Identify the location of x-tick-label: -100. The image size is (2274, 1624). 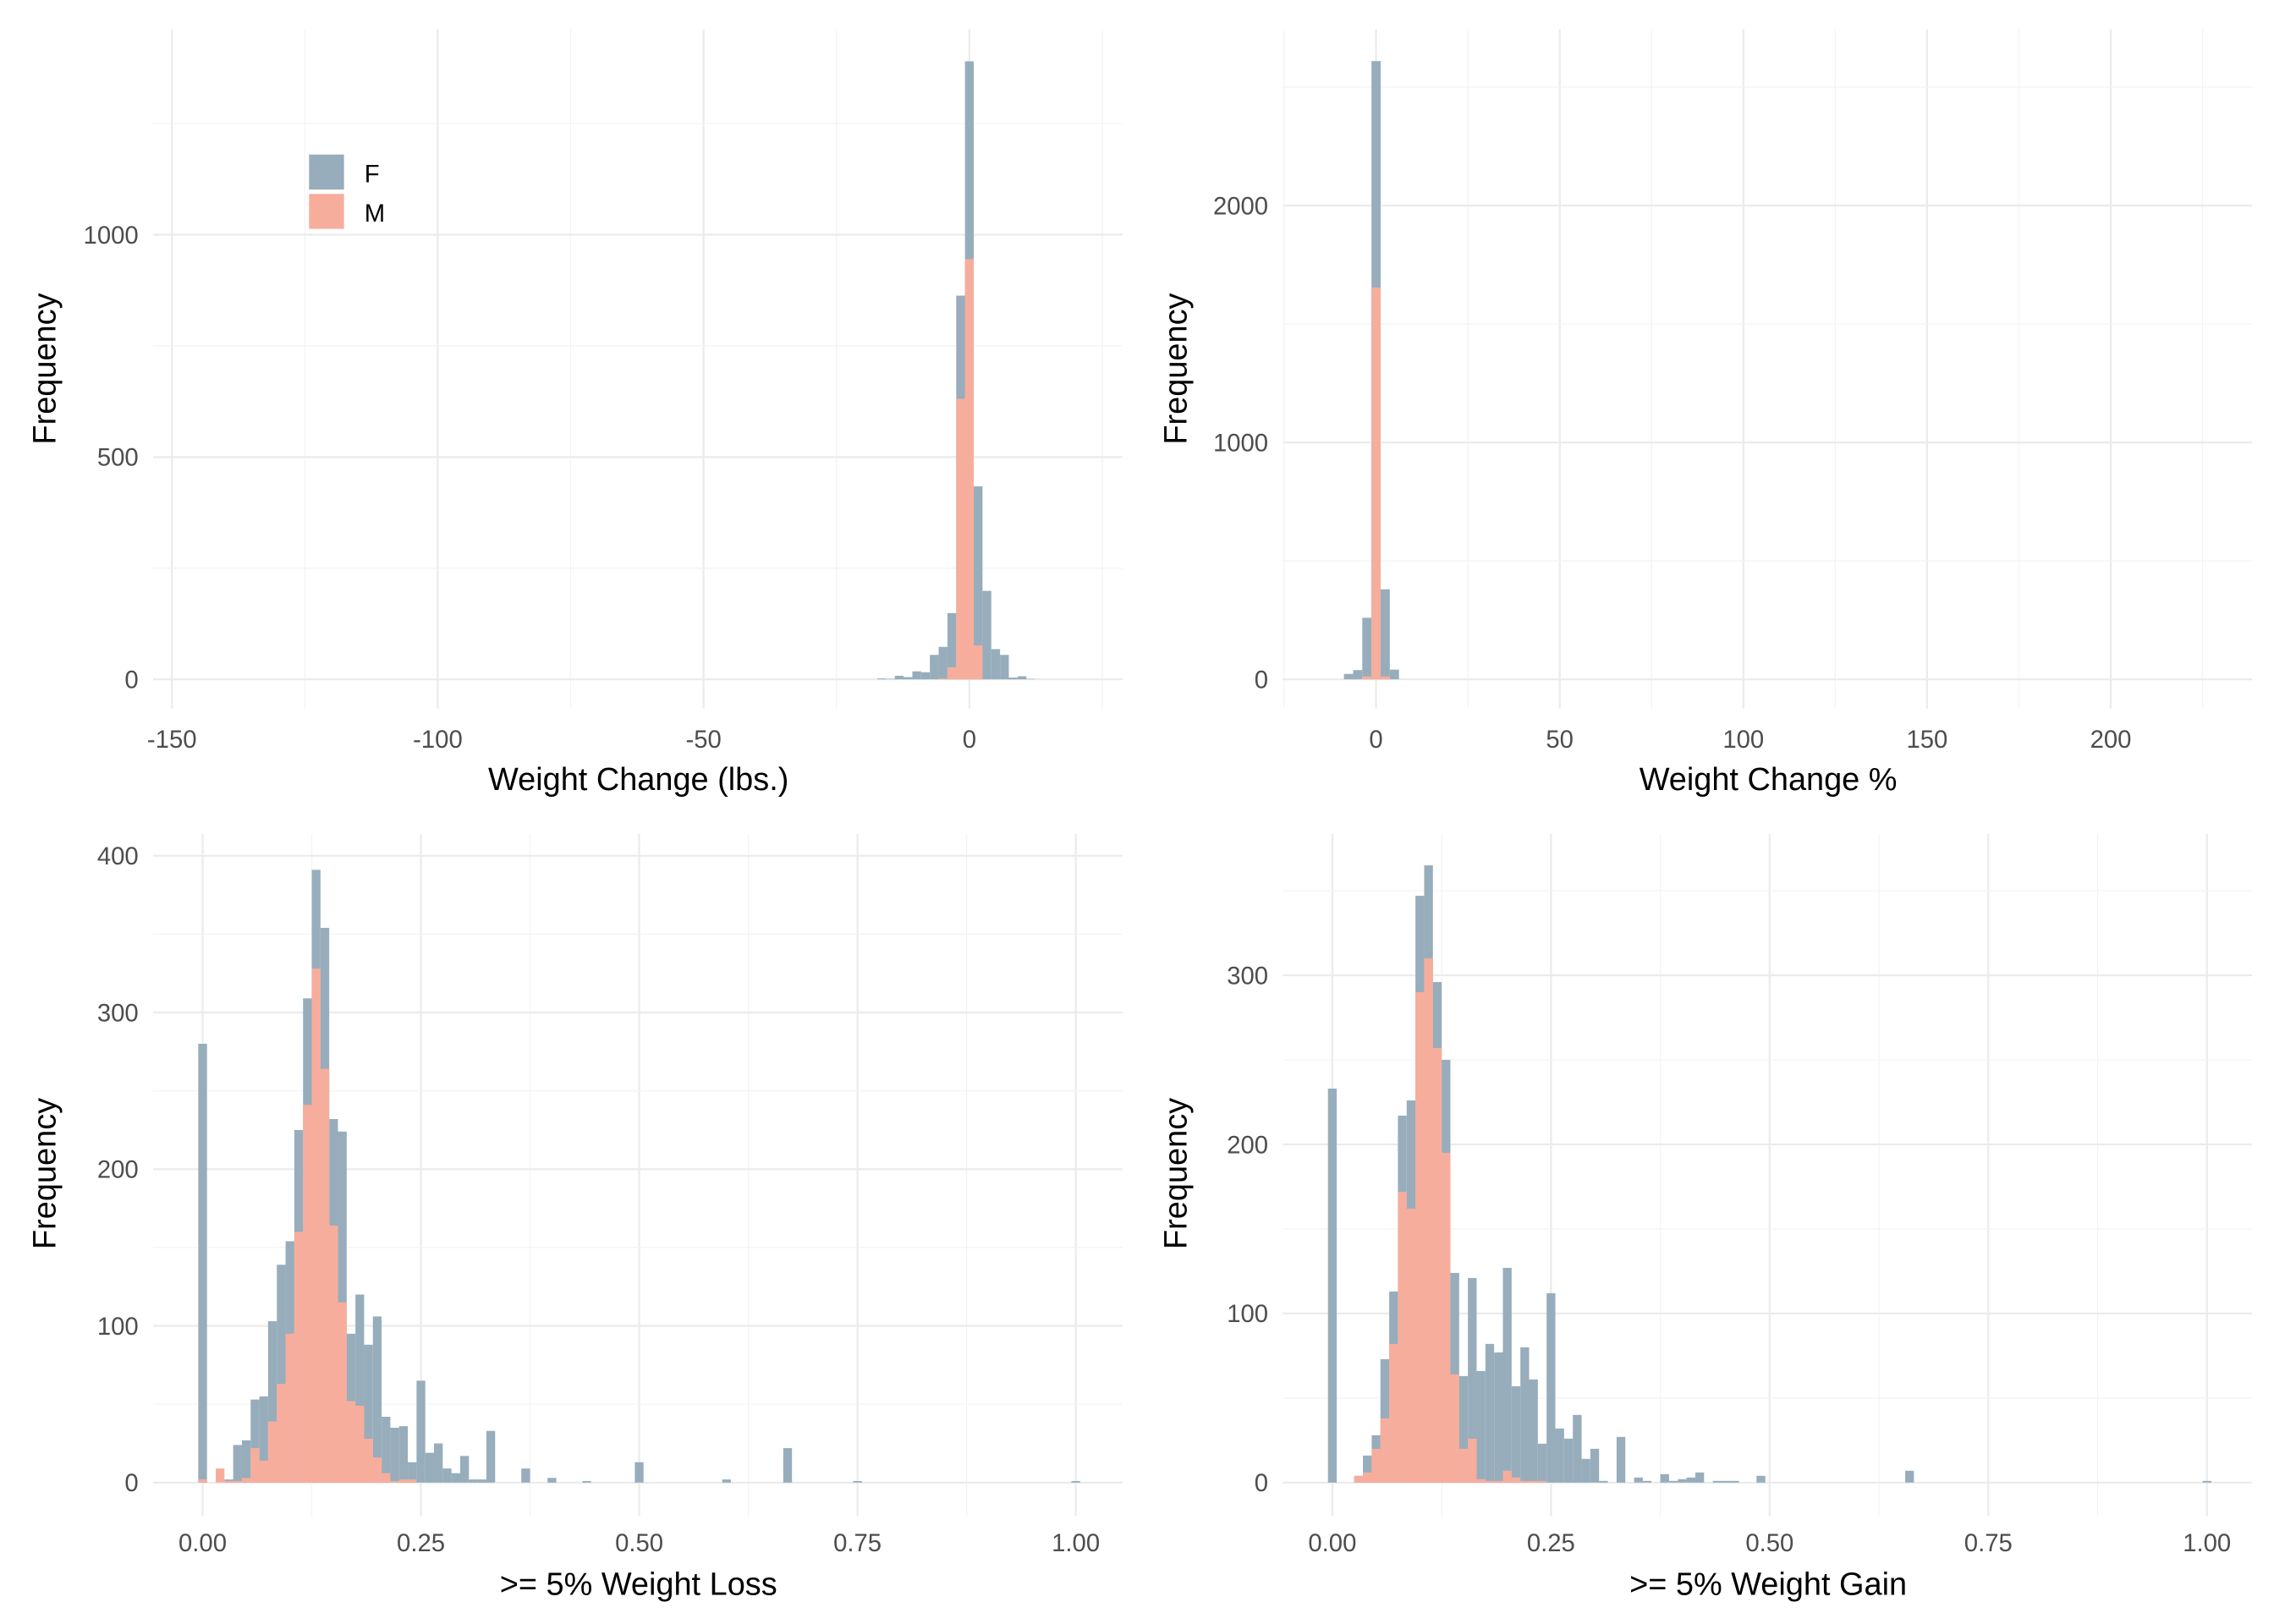
(438, 740).